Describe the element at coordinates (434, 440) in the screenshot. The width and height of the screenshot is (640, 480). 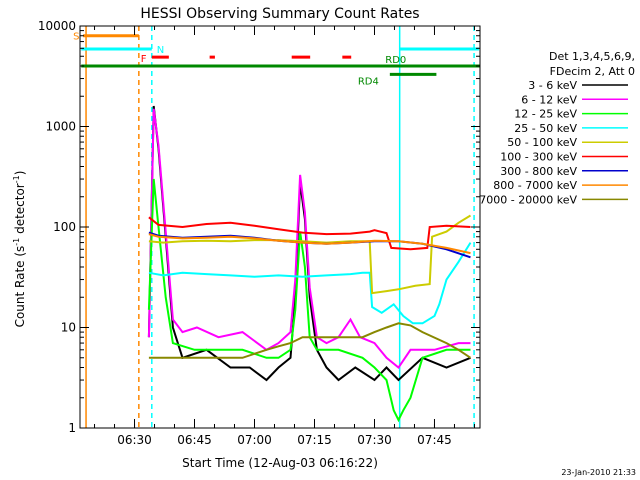
I see `x-tick-label: 07:45` at that location.